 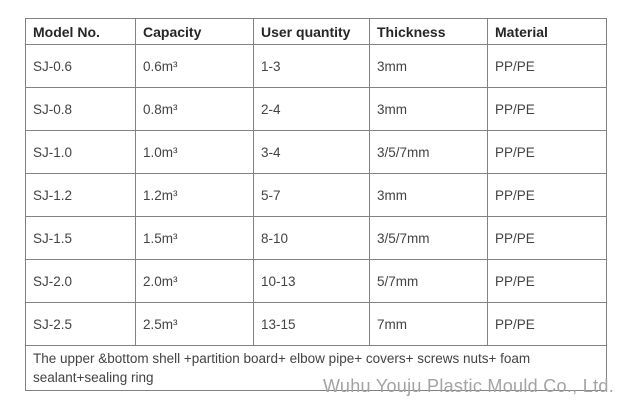 I want to click on table-cell: 0.6m³, so click(x=194, y=66).